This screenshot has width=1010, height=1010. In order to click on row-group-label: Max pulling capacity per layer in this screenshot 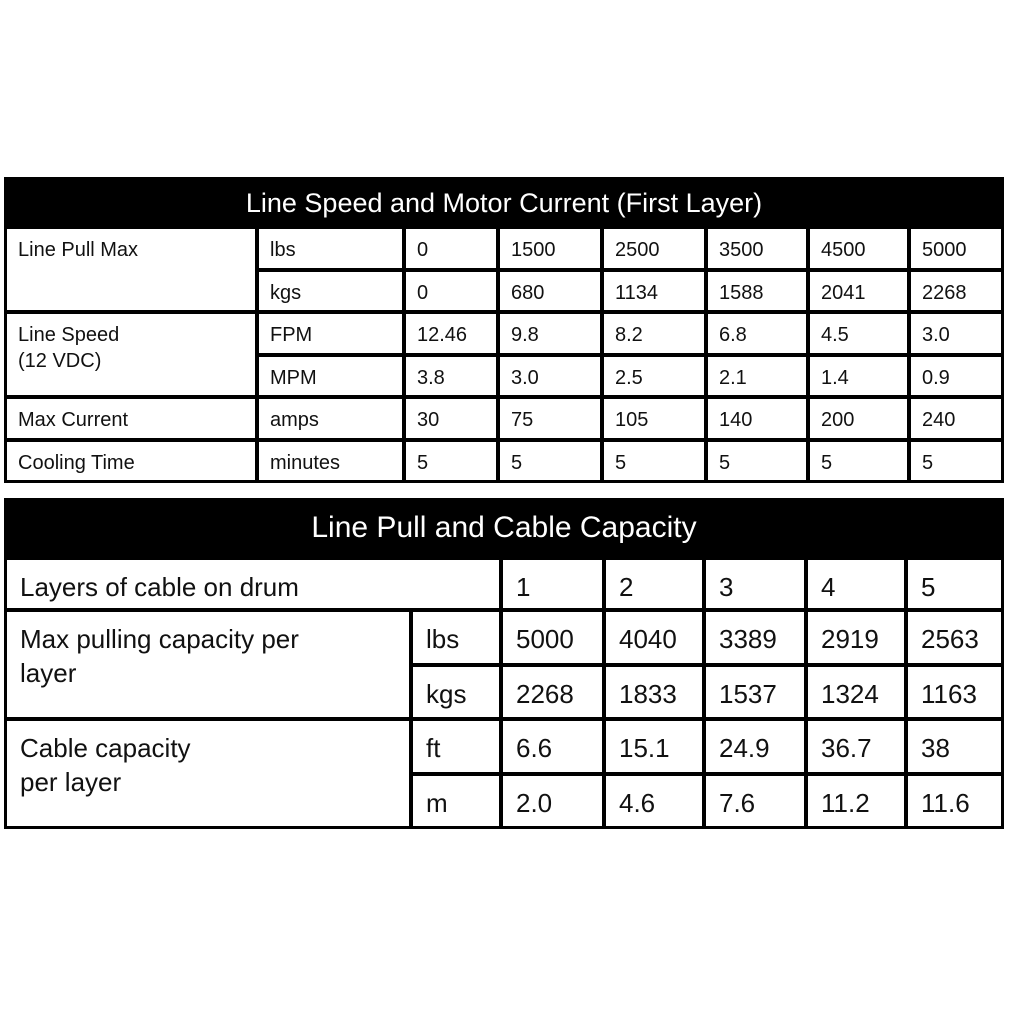, I will do `click(208, 664)`.